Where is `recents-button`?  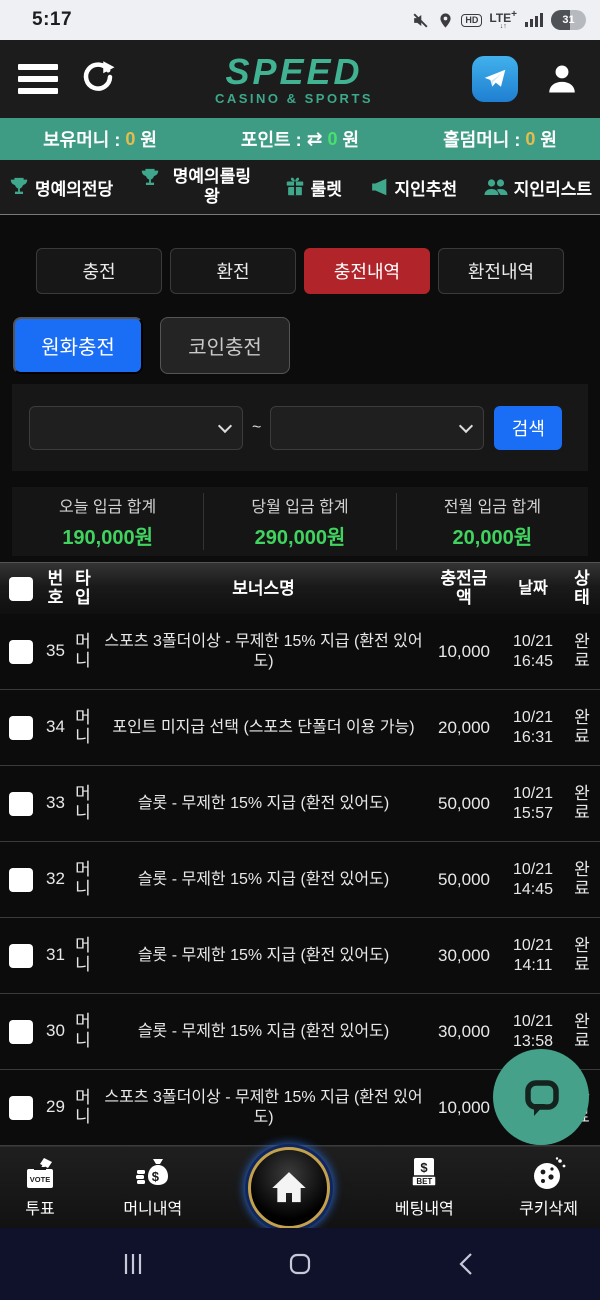
recents-button is located at coordinates (133, 1264).